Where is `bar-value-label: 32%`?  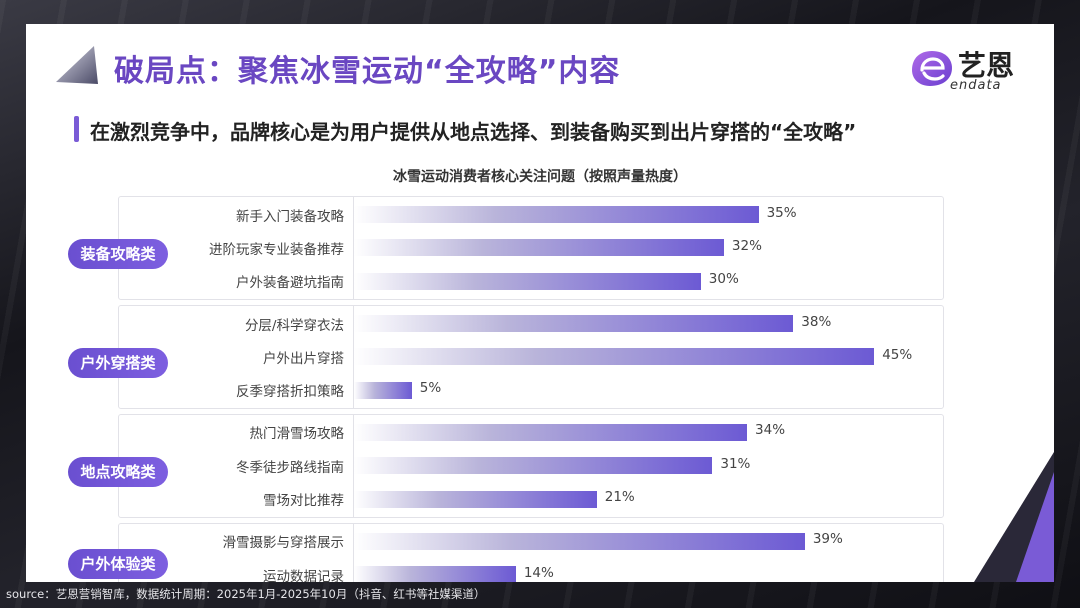
bar-value-label: 32% is located at coordinates (746, 245).